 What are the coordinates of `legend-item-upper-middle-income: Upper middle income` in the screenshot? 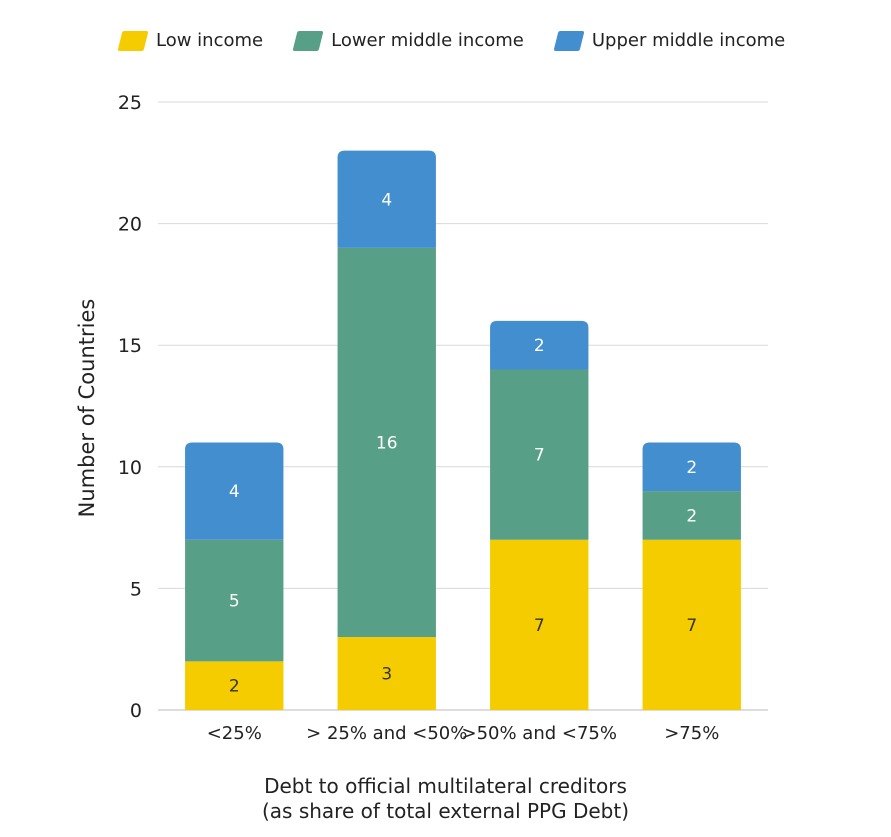 It's located at (669, 40).